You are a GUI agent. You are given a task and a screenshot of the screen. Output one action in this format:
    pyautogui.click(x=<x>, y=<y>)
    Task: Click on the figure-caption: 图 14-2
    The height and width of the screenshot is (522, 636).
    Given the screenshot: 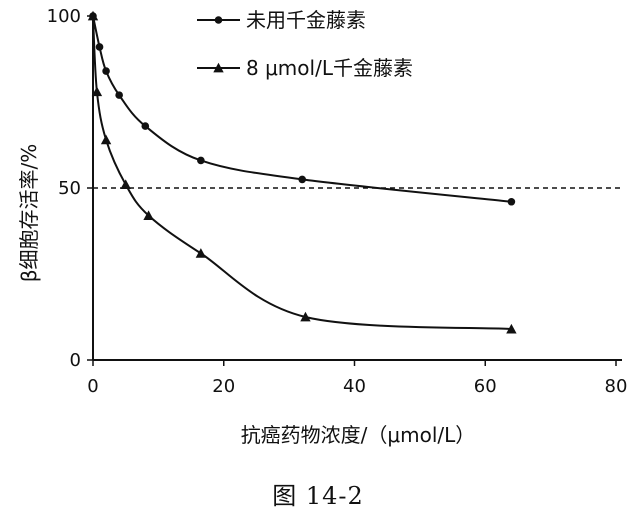 What is the action you would take?
    pyautogui.click(x=318, y=496)
    